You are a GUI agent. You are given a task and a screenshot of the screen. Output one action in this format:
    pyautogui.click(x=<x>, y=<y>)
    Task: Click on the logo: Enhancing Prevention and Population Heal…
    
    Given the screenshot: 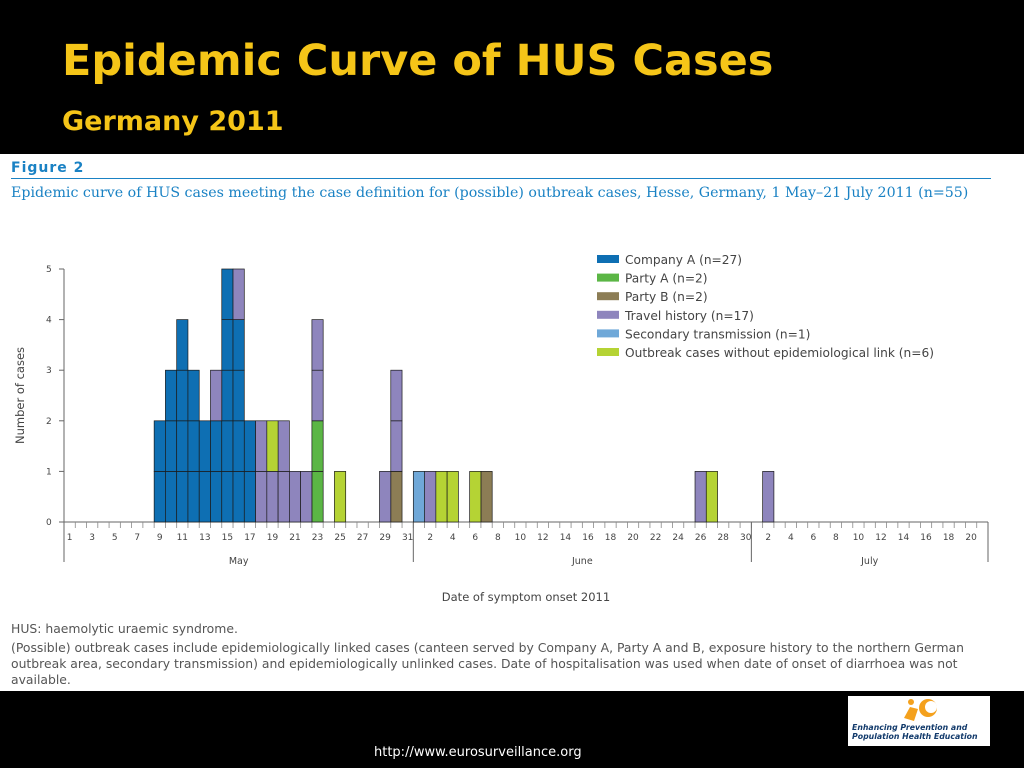 What is the action you would take?
    pyautogui.click(x=919, y=721)
    